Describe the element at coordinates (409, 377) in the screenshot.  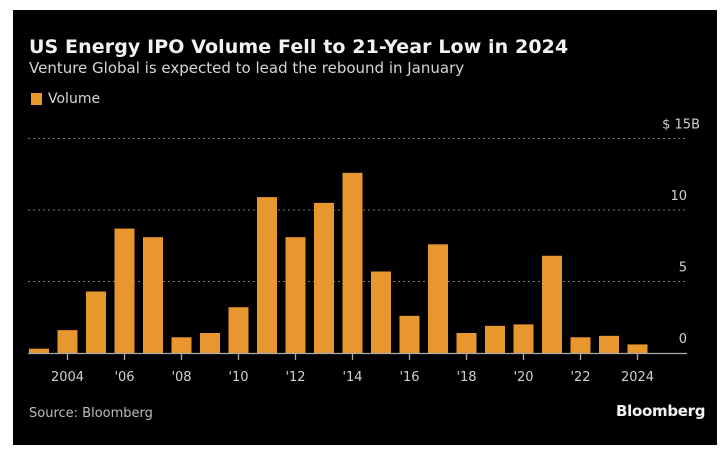
I see `x-tick-label: '16` at that location.